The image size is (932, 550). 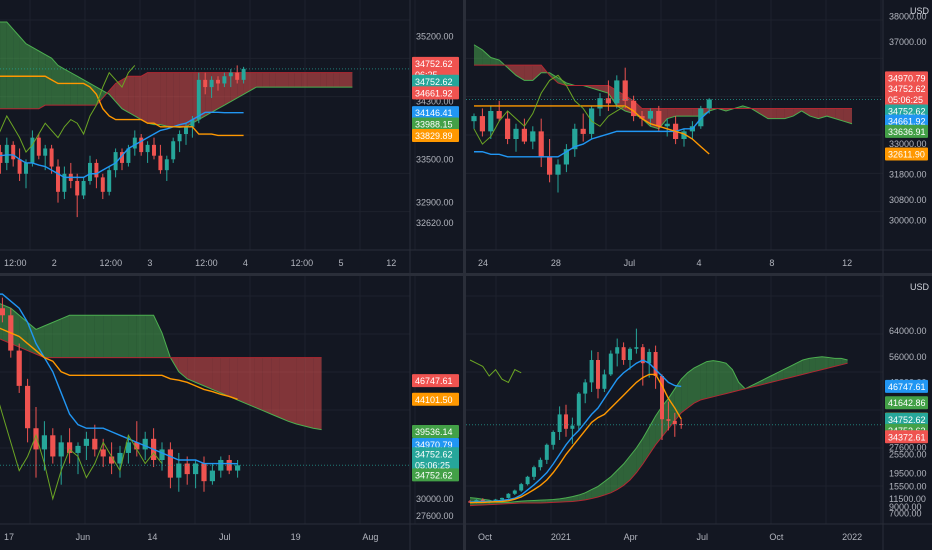 I want to click on price-label-text: 34970.79, so click(x=434, y=445).